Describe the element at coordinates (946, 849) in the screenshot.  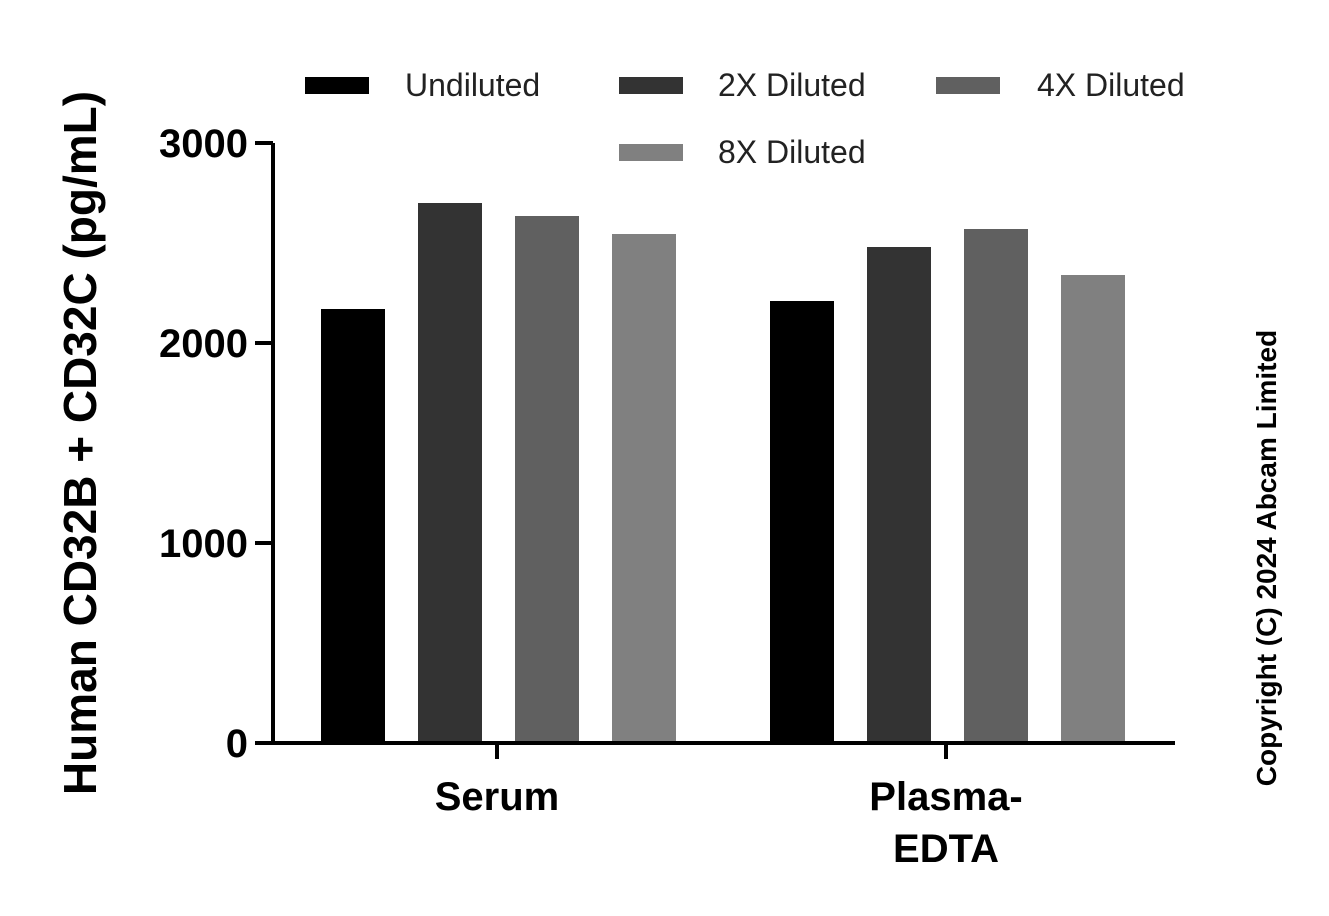
I see `x-category-label: EDTA` at that location.